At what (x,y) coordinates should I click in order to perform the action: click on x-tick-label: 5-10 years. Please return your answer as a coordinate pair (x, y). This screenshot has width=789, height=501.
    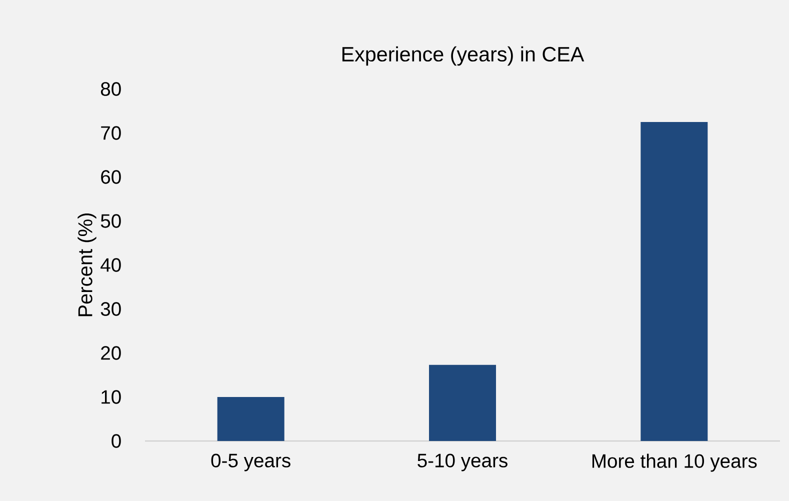
    Looking at the image, I should click on (463, 463).